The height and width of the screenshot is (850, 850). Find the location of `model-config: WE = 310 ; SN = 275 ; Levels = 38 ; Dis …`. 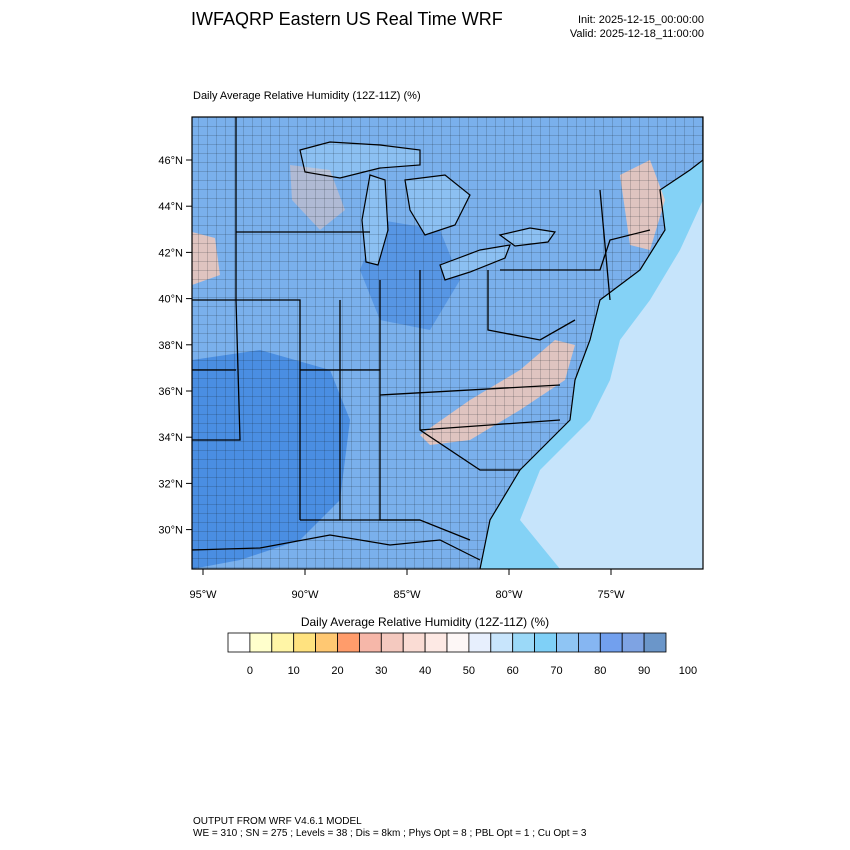

model-config: WE = 310 ; SN = 275 ; Levels = 38 ; Dis … is located at coordinates (390, 833).